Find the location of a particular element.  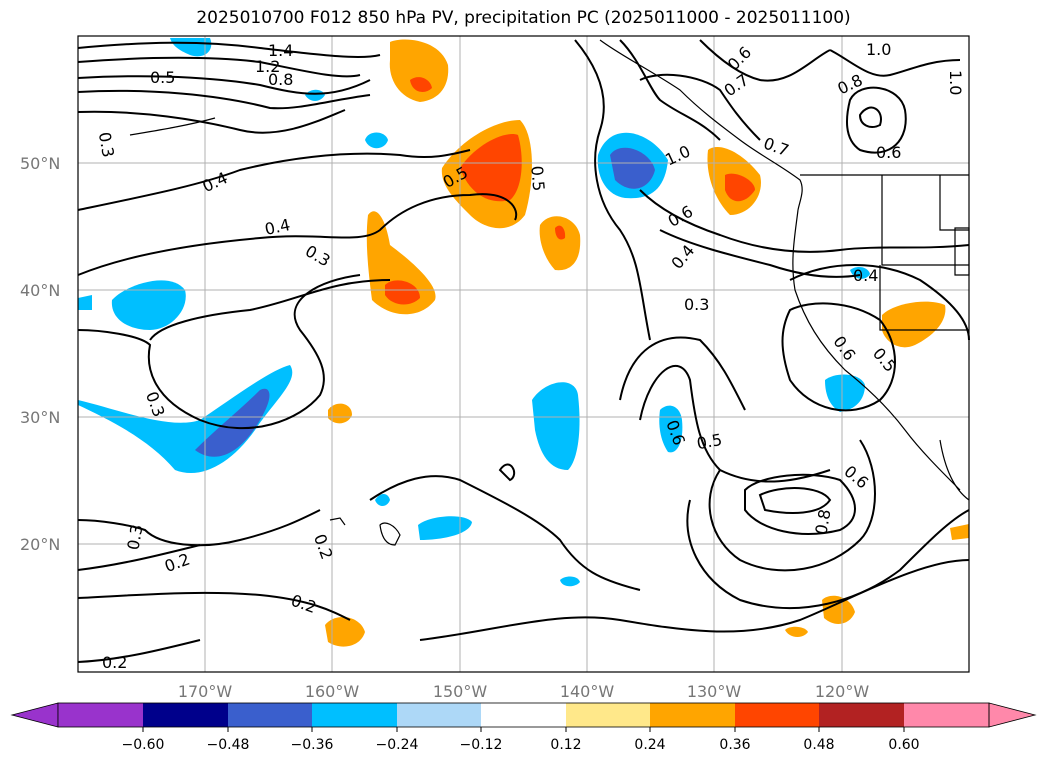

lat-label-20n: 20°N is located at coordinates (40, 544).